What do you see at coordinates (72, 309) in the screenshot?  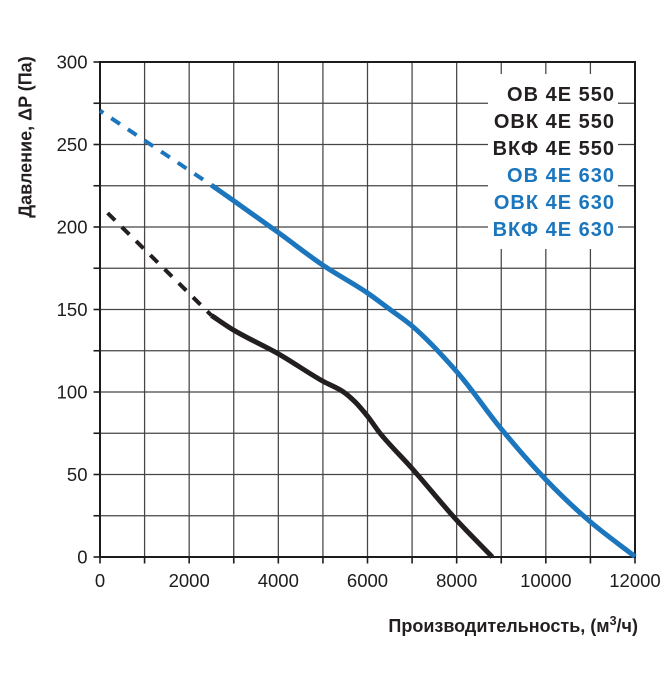 I see `svg-text: 150` at bounding box center [72, 309].